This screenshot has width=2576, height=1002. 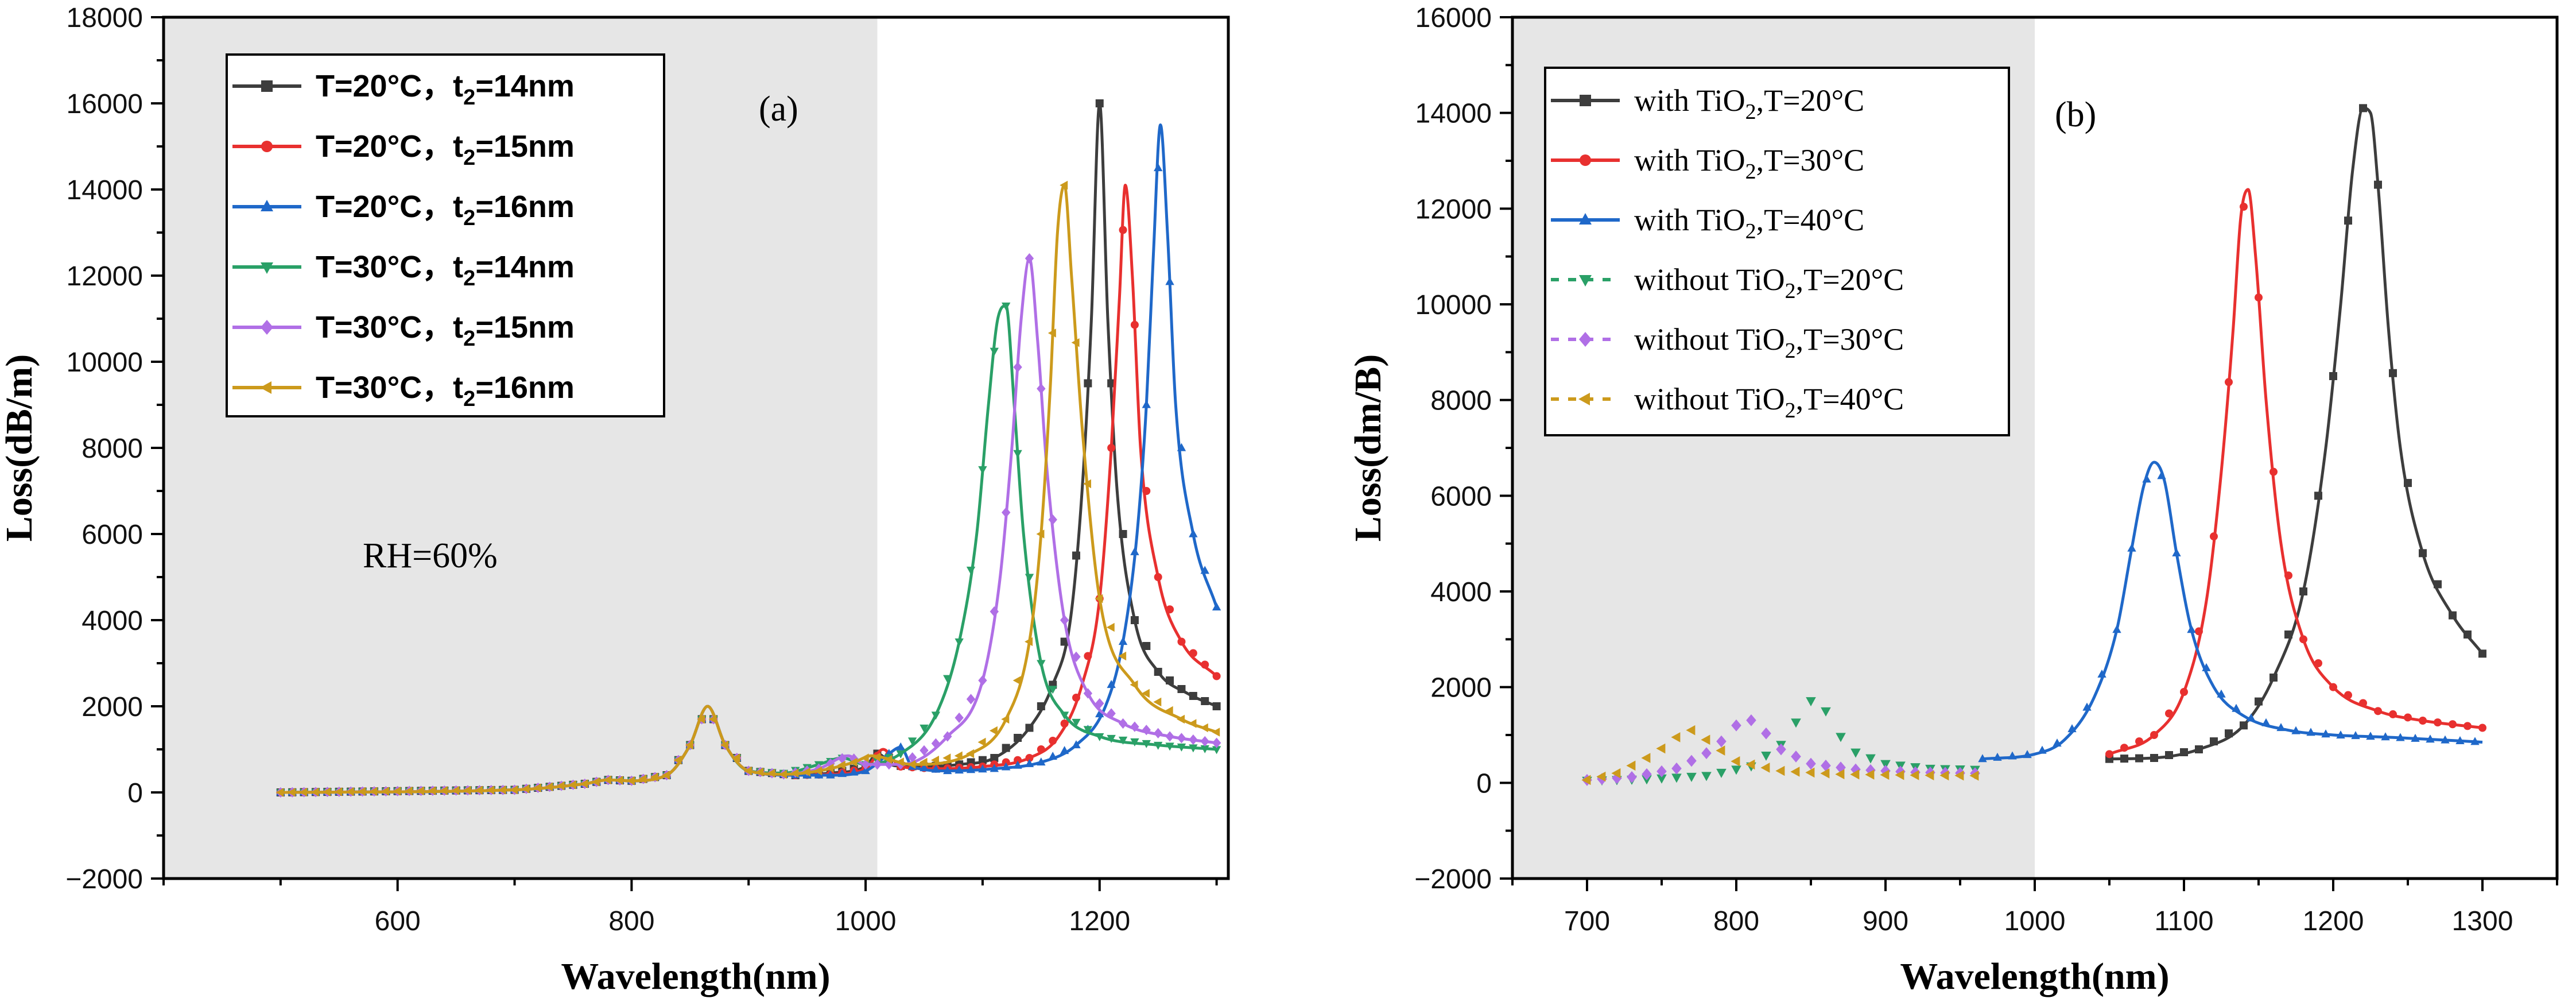 I want to click on x-tick-label: 1000, so click(x=2035, y=922).